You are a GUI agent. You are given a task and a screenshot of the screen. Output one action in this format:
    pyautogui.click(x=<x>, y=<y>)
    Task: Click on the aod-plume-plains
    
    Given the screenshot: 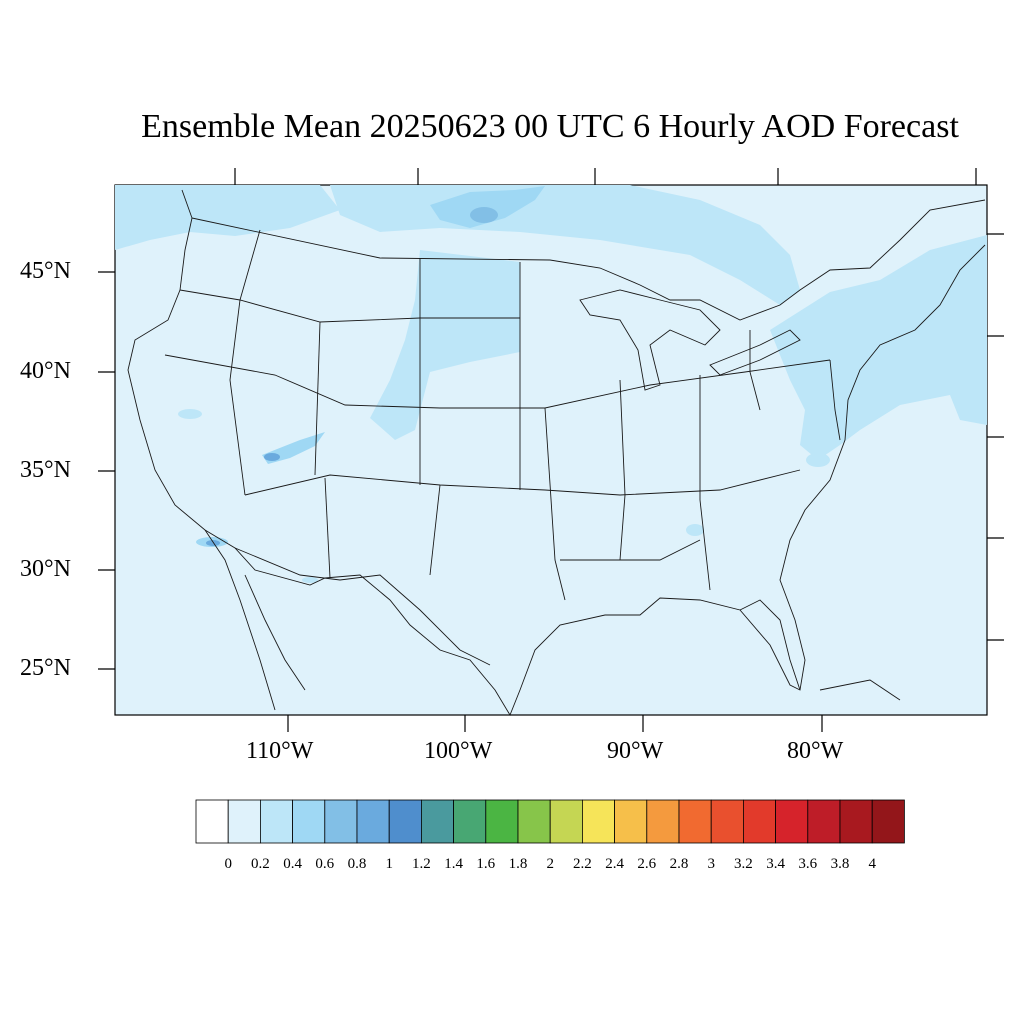 What is the action you would take?
    pyautogui.click(x=445, y=345)
    